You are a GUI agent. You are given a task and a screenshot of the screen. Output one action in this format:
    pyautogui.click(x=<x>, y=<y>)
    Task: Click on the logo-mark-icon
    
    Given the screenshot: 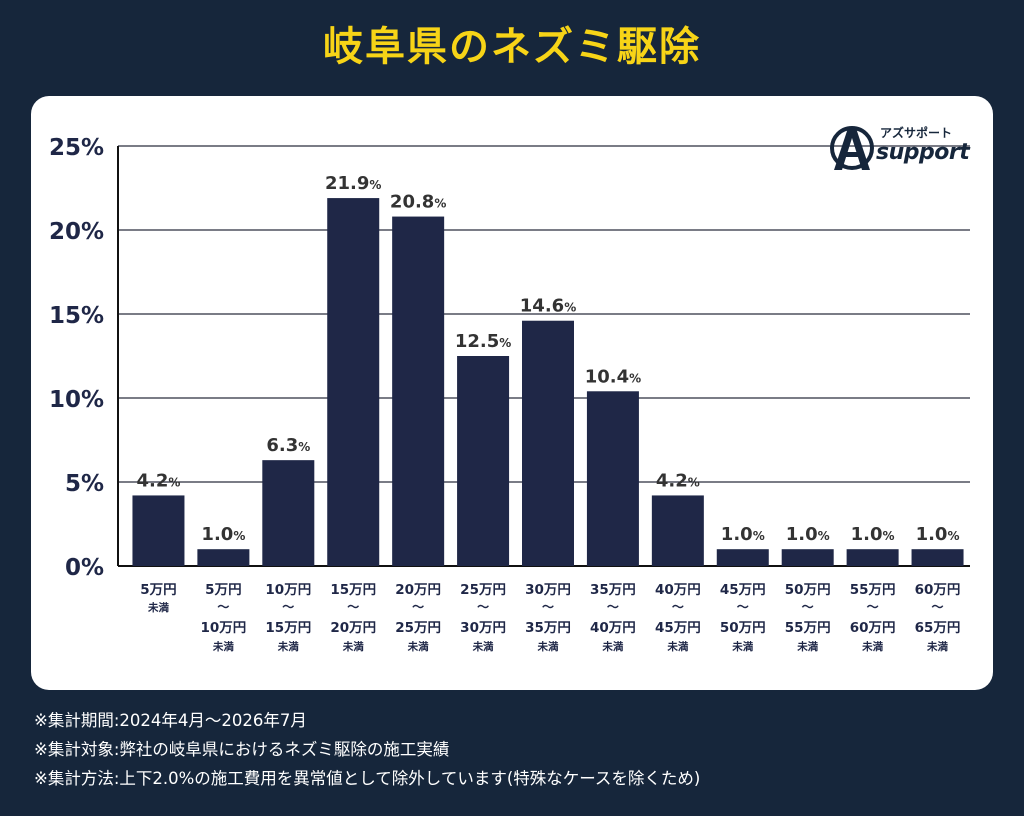 What is the action you would take?
    pyautogui.click(x=852, y=148)
    